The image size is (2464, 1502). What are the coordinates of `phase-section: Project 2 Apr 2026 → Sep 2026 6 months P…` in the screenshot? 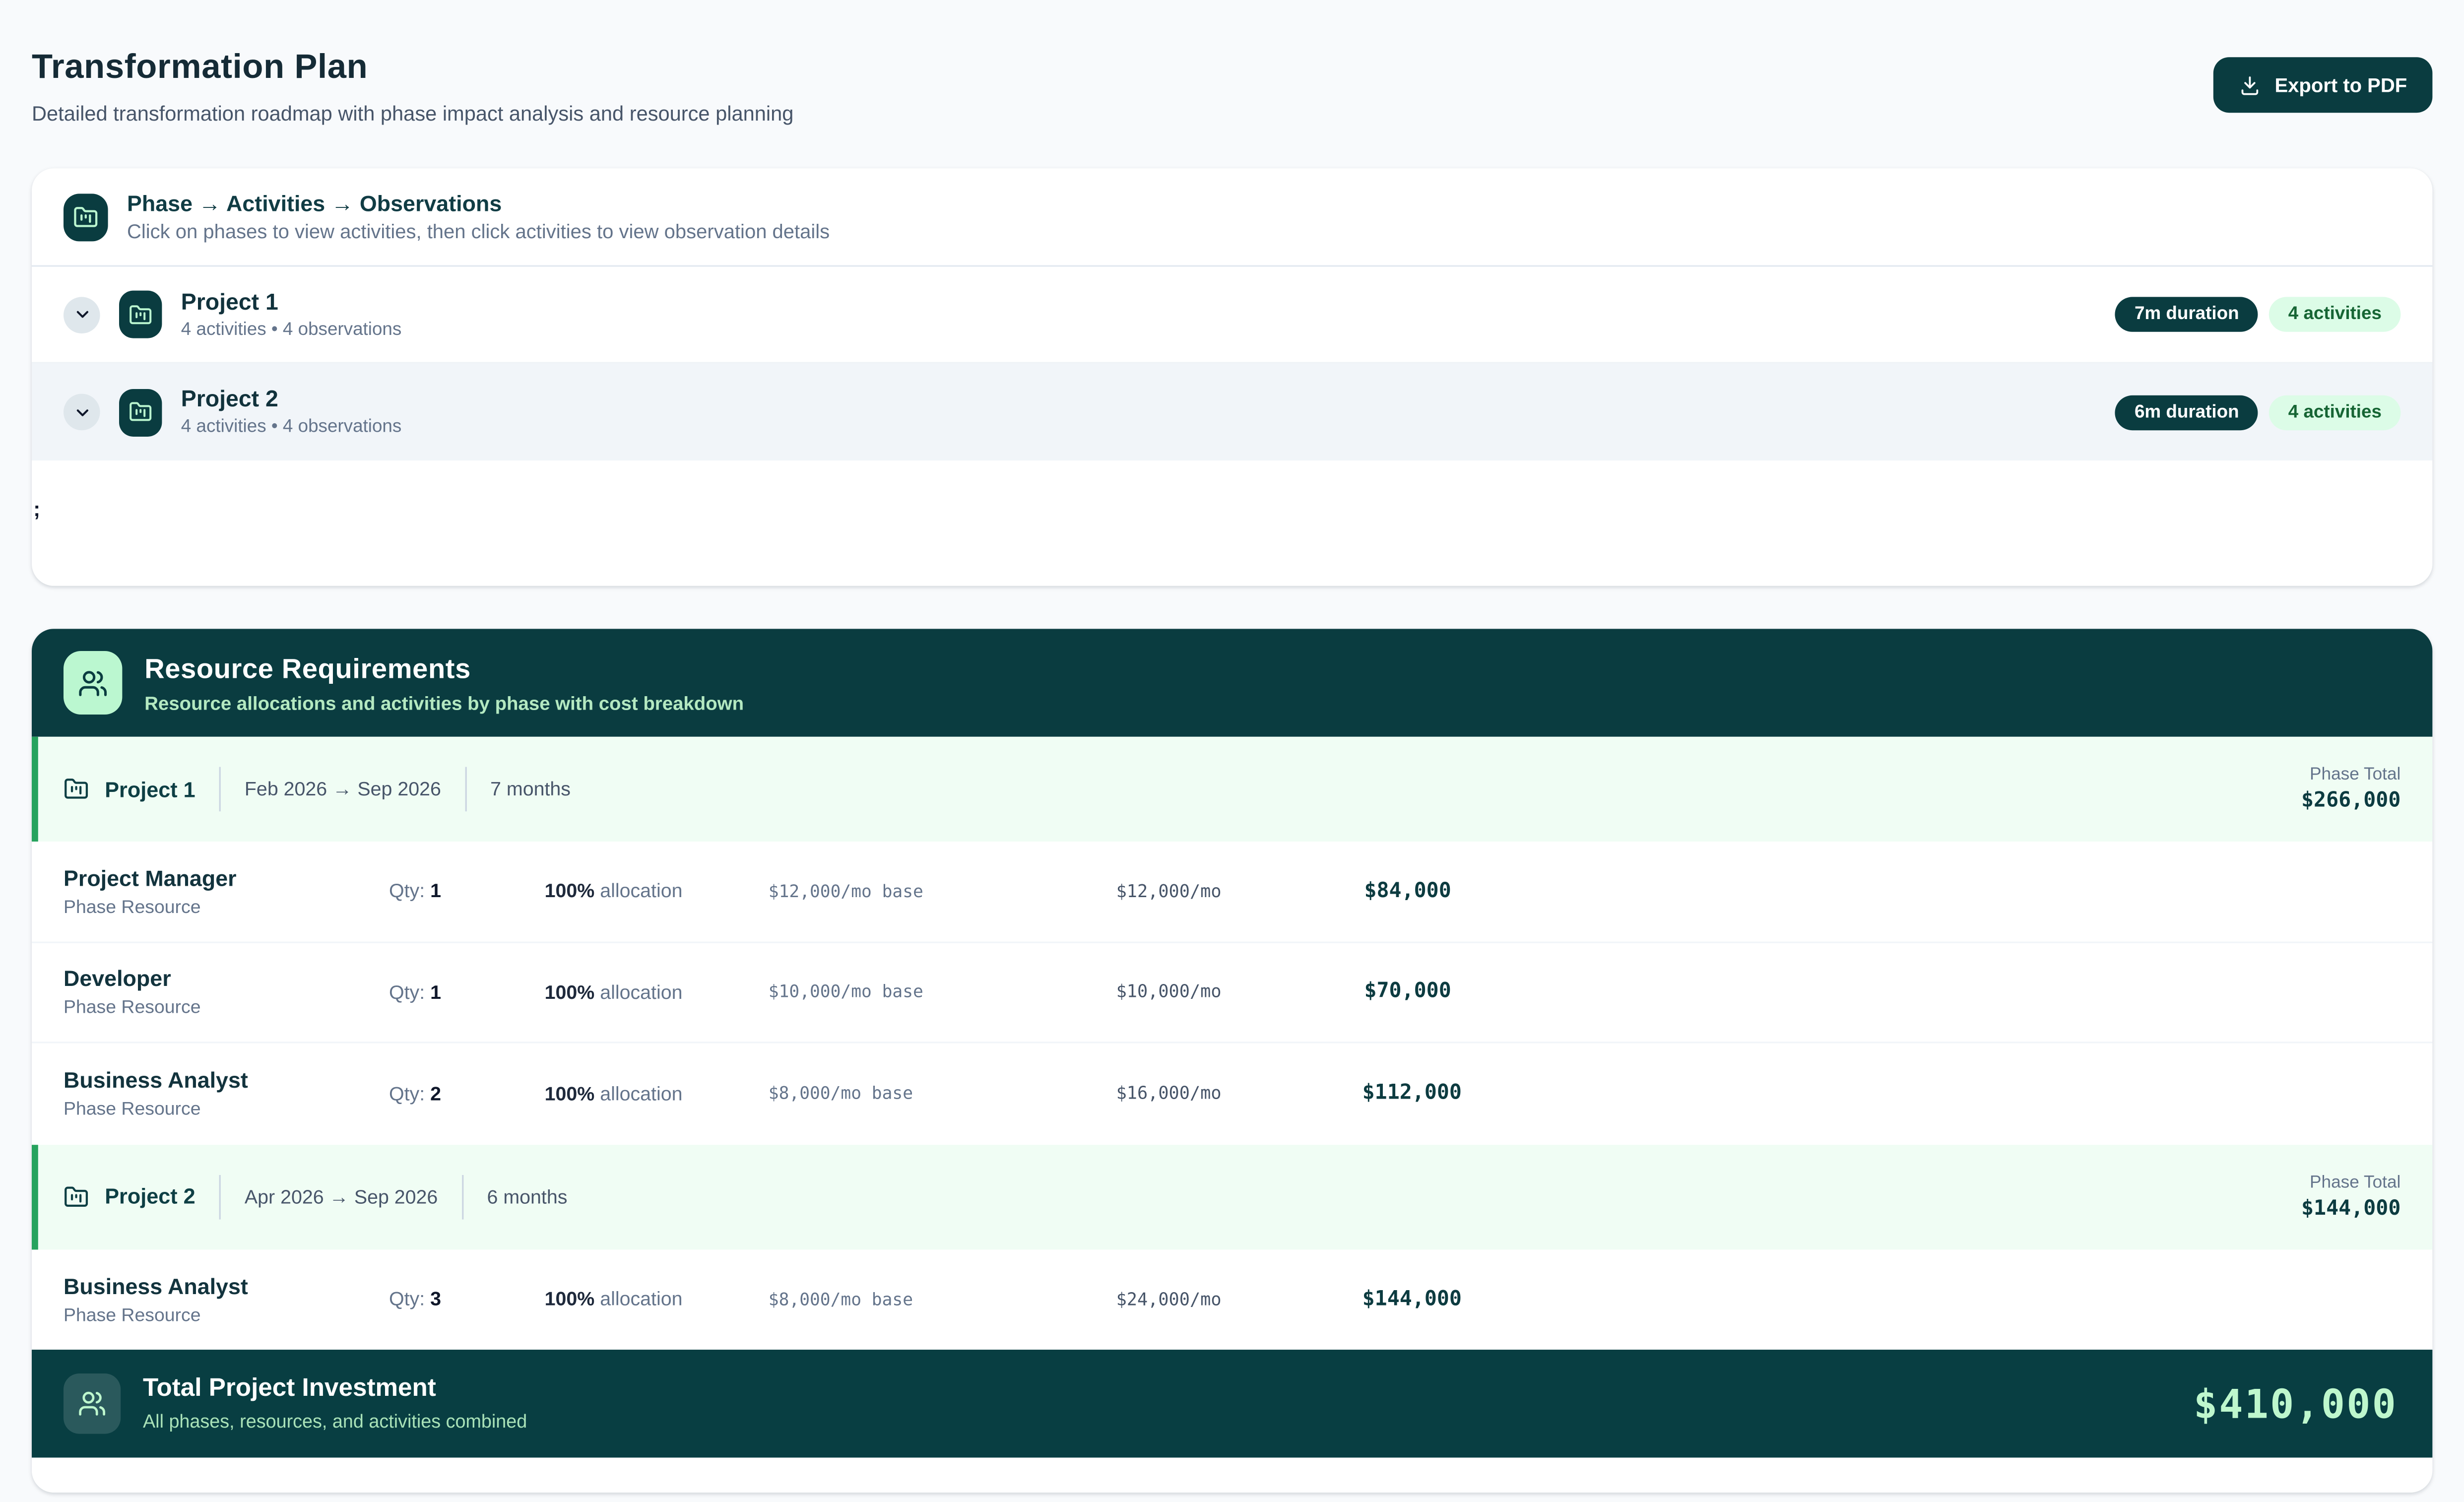 It's located at (1232, 1247).